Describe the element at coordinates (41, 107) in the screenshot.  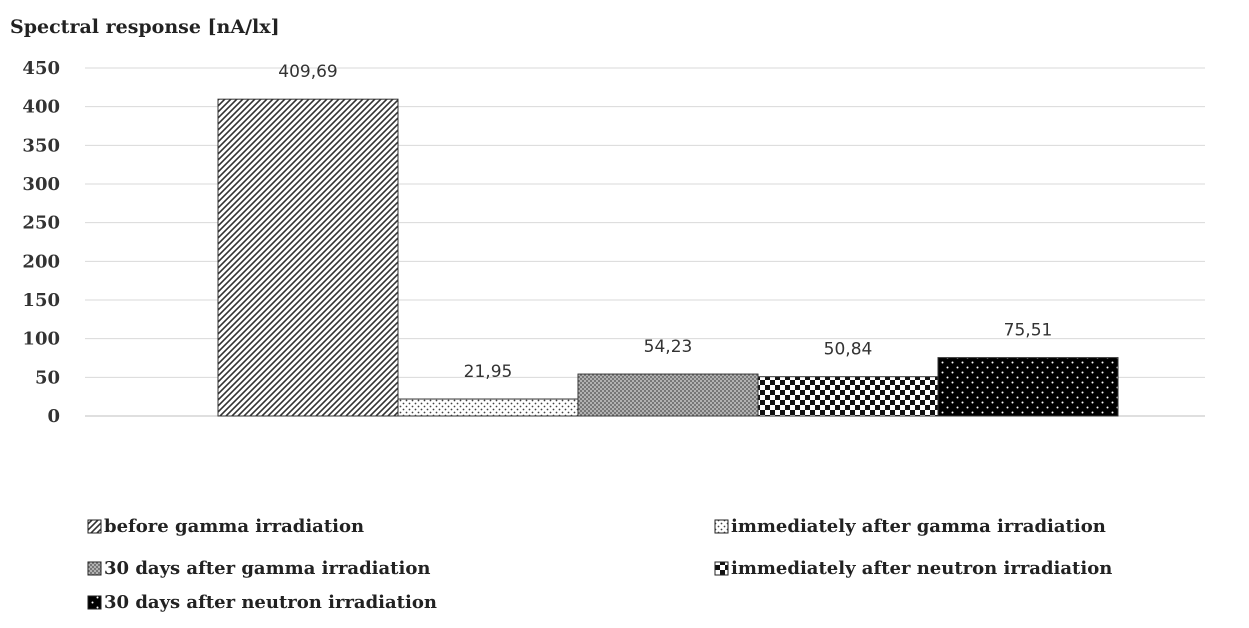
I see `y-tick-label: 400` at that location.